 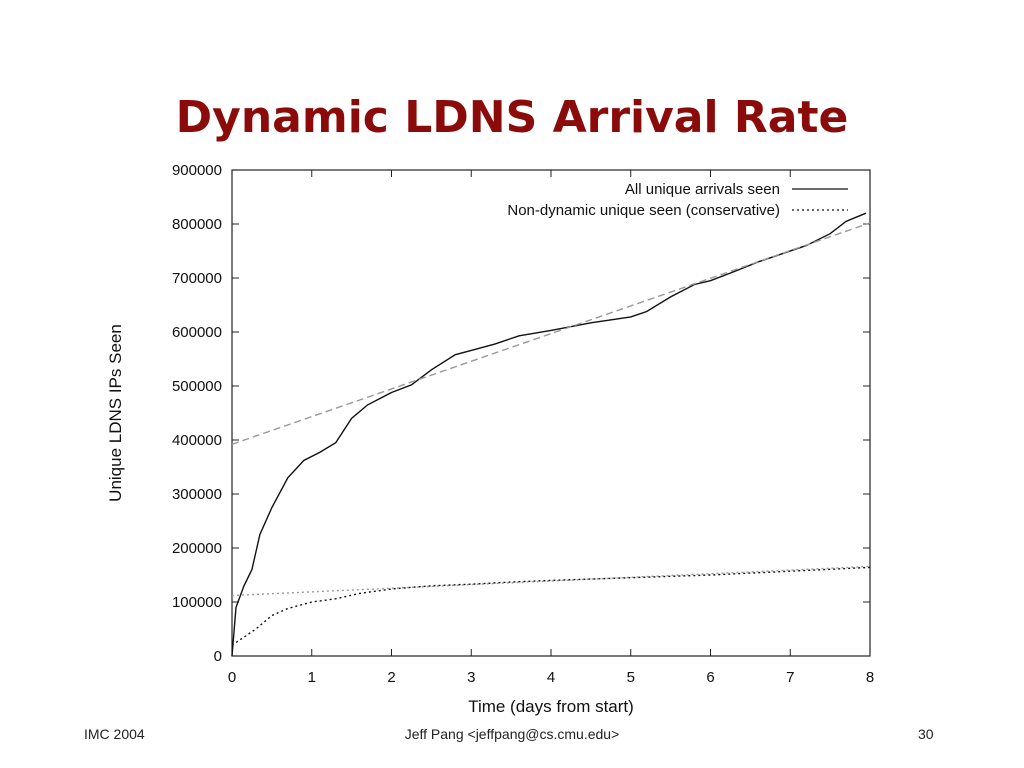 What do you see at coordinates (197, 548) in the screenshot?
I see `y-tick-label: 200000` at bounding box center [197, 548].